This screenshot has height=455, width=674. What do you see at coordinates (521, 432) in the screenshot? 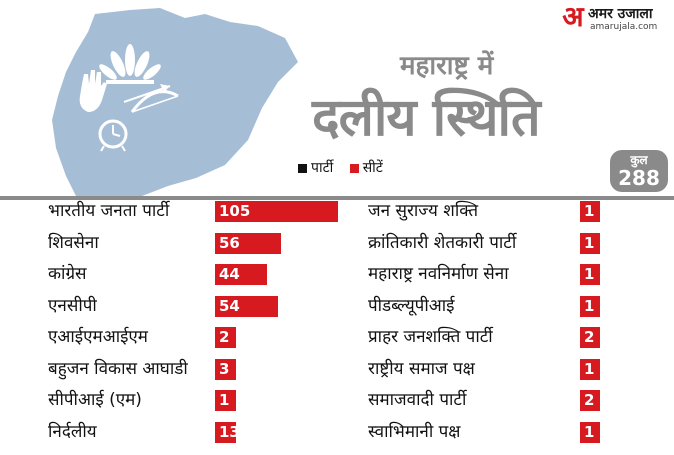
I see `party-row: स्वाभिमानी पक्ष 1` at bounding box center [521, 432].